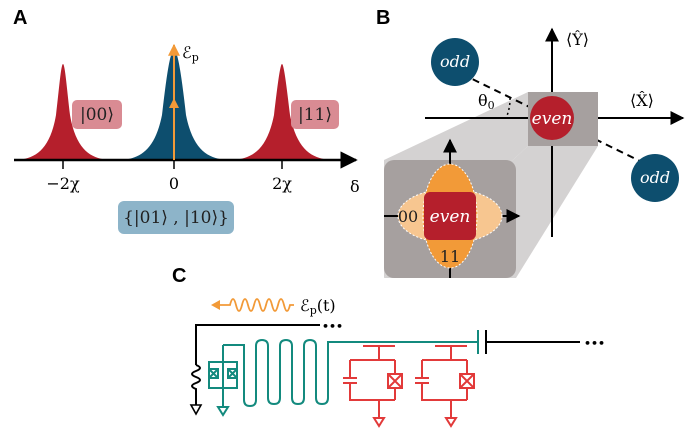 The width and height of the screenshot is (698, 431). What do you see at coordinates (196, 384) in the screenshot?
I see `coupling-coil` at bounding box center [196, 384].